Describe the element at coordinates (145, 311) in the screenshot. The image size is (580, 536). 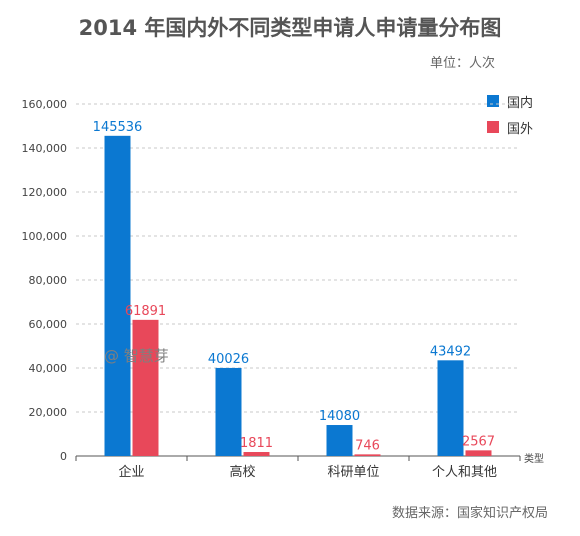
I see `data-label-foreign: 61891` at that location.